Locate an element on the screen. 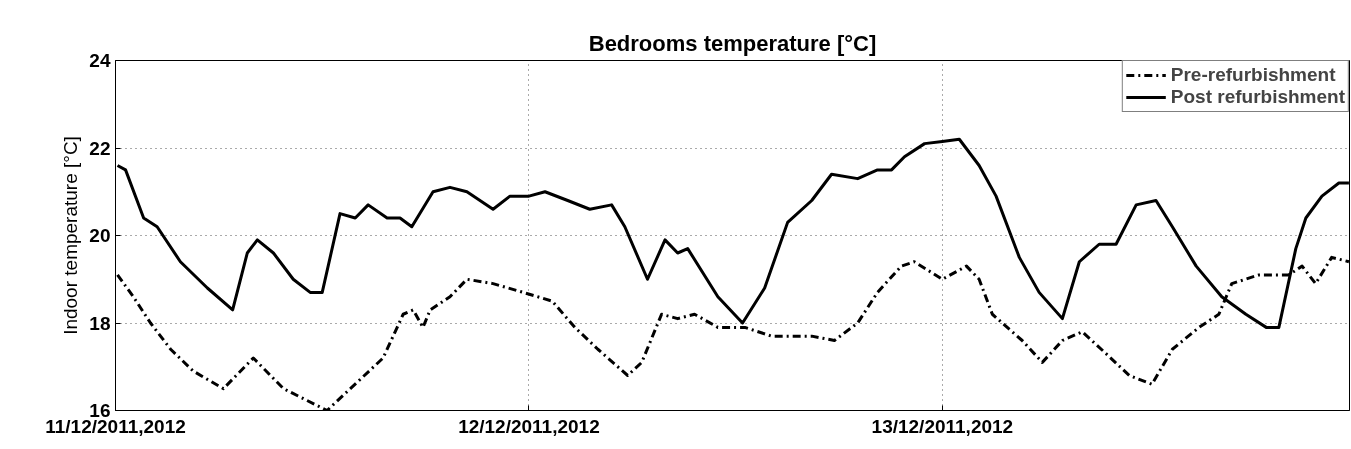  chart-title: Bedrooms temperature [°C] is located at coordinates (732, 43).